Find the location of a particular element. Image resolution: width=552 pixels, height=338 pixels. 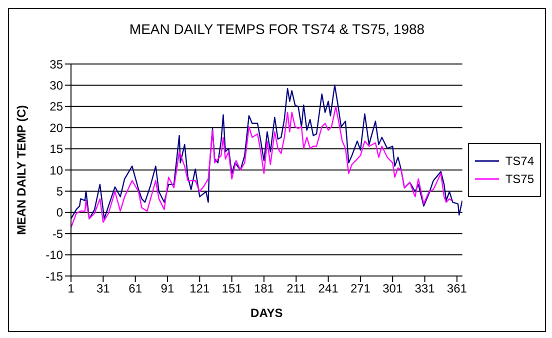

x-tick-label: 31 is located at coordinates (103, 289).